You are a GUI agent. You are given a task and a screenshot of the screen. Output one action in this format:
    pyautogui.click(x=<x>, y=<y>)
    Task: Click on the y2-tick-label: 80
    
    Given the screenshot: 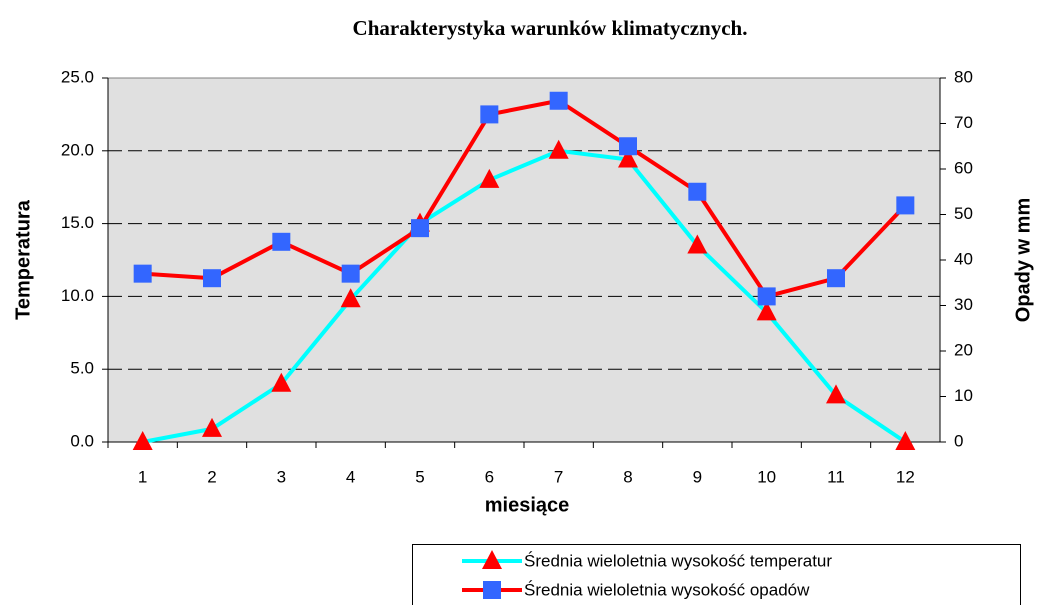 What is the action you would take?
    pyautogui.click(x=963, y=76)
    